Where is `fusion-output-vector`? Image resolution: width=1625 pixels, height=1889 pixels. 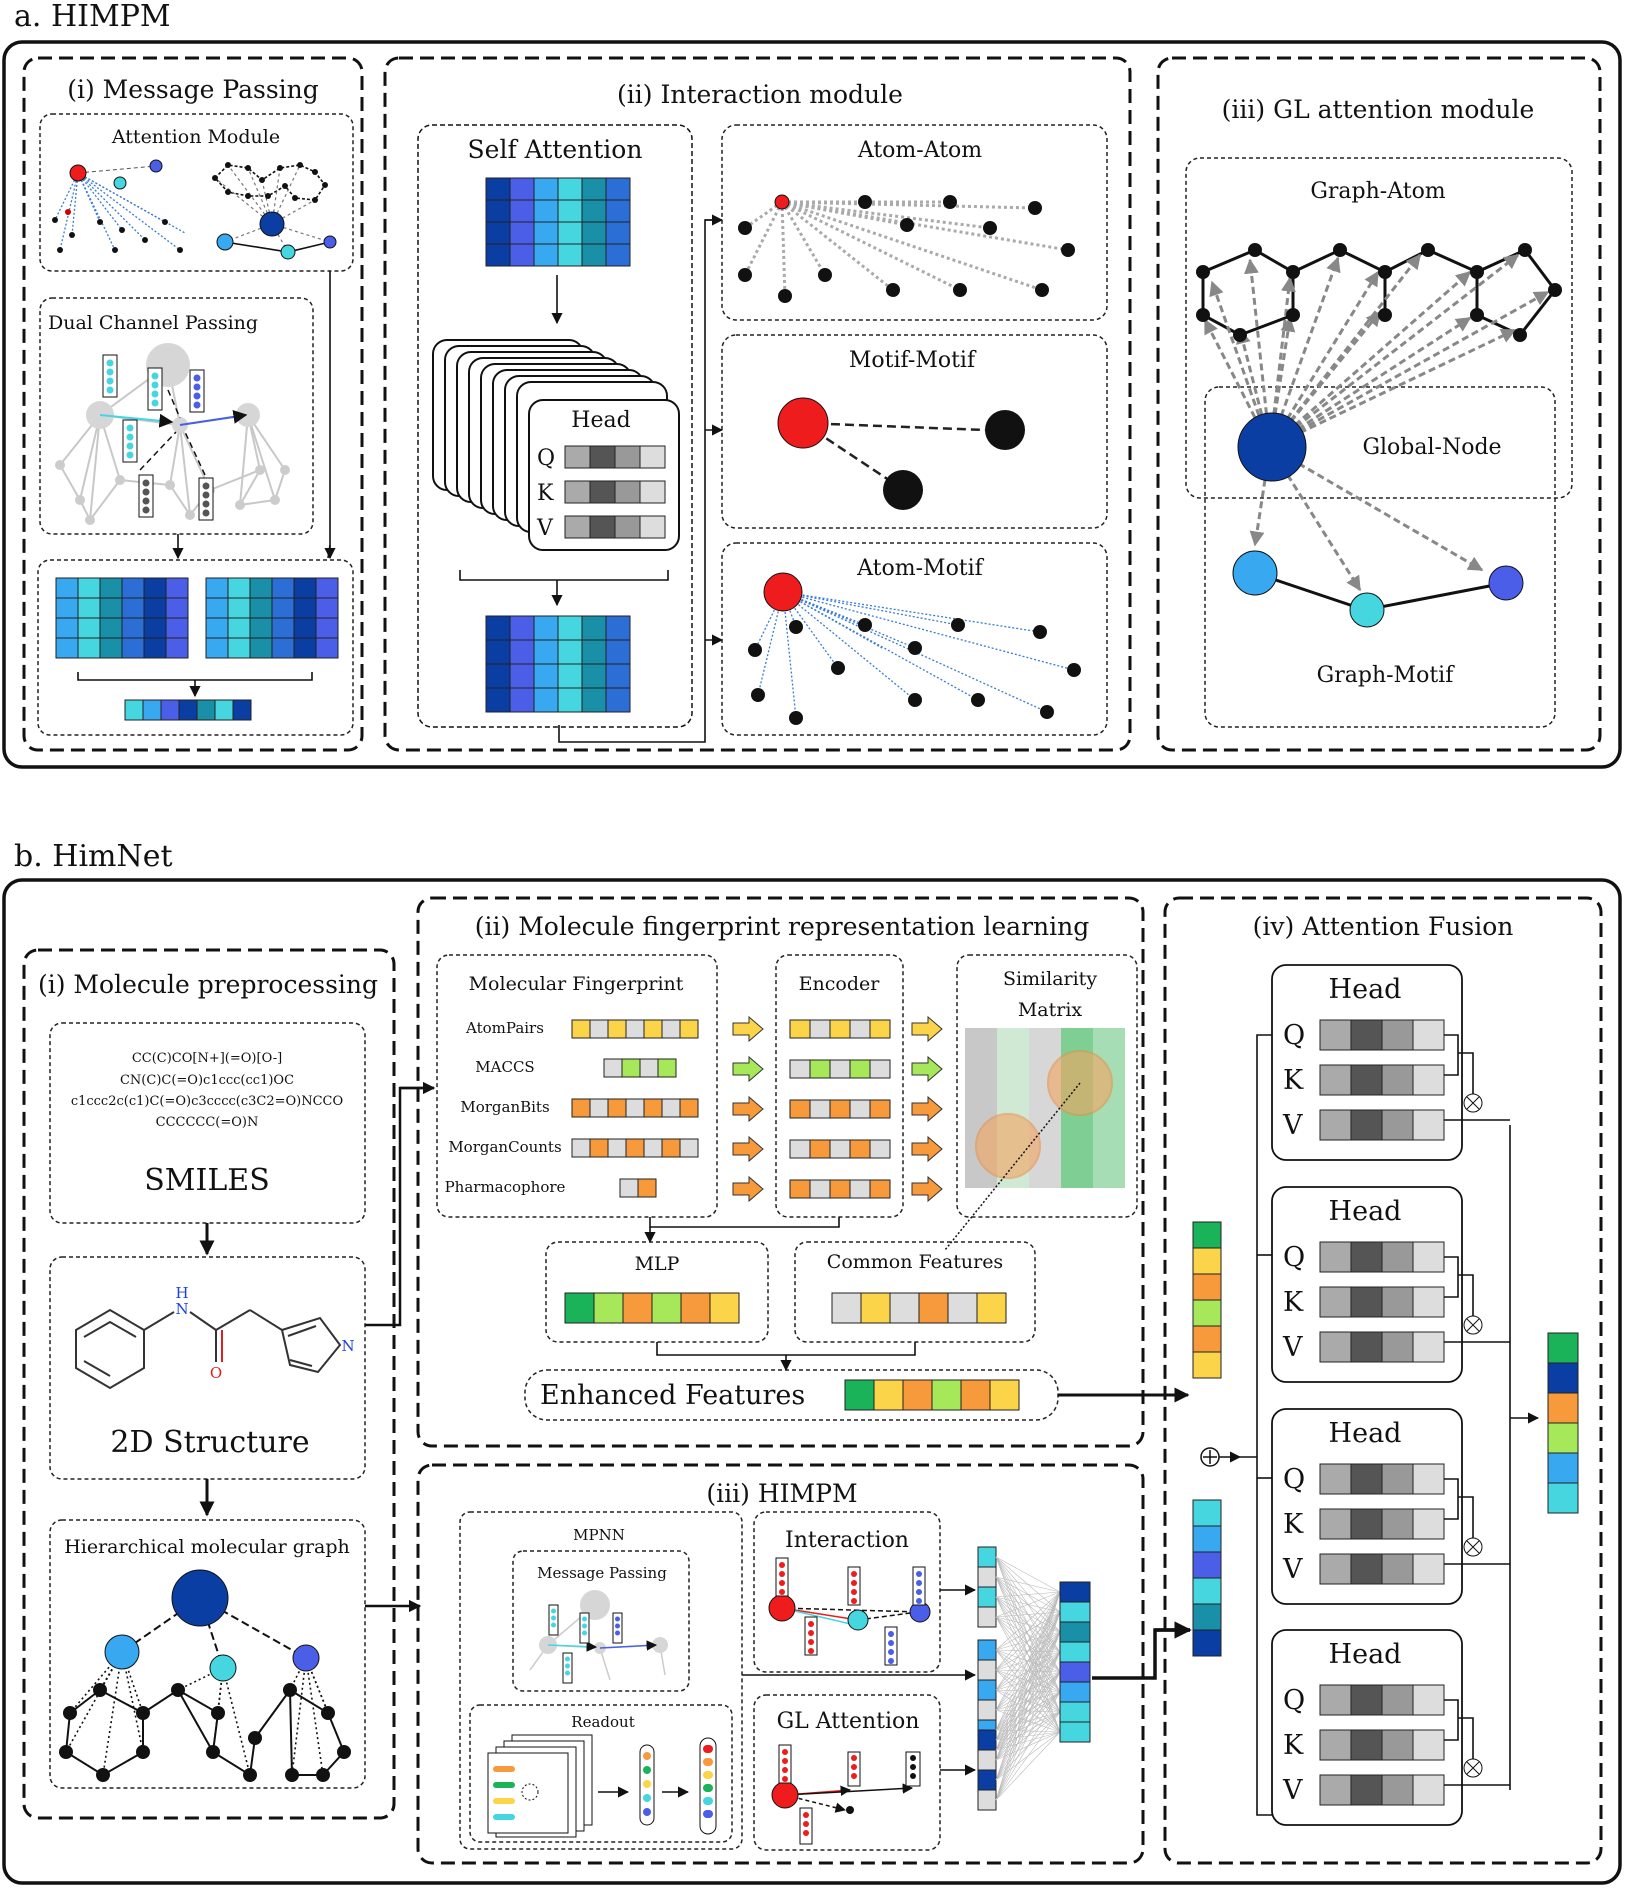
fusion-output-vector is located at coordinates (1563, 1423).